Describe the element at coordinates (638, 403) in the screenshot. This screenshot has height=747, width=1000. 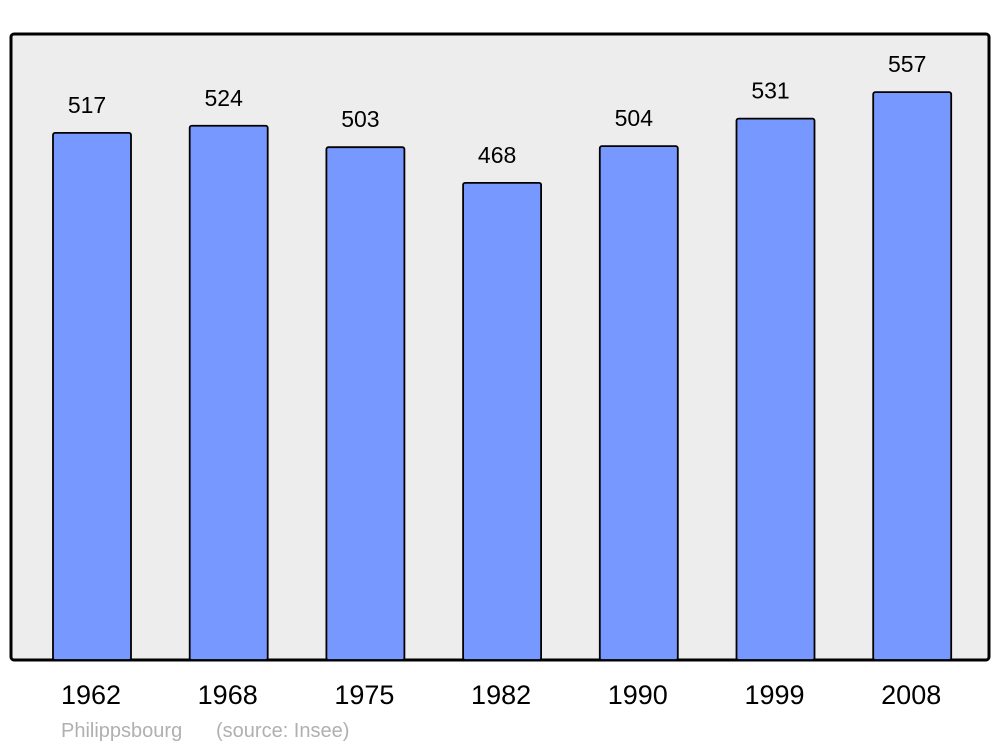
I see `bar-1990` at that location.